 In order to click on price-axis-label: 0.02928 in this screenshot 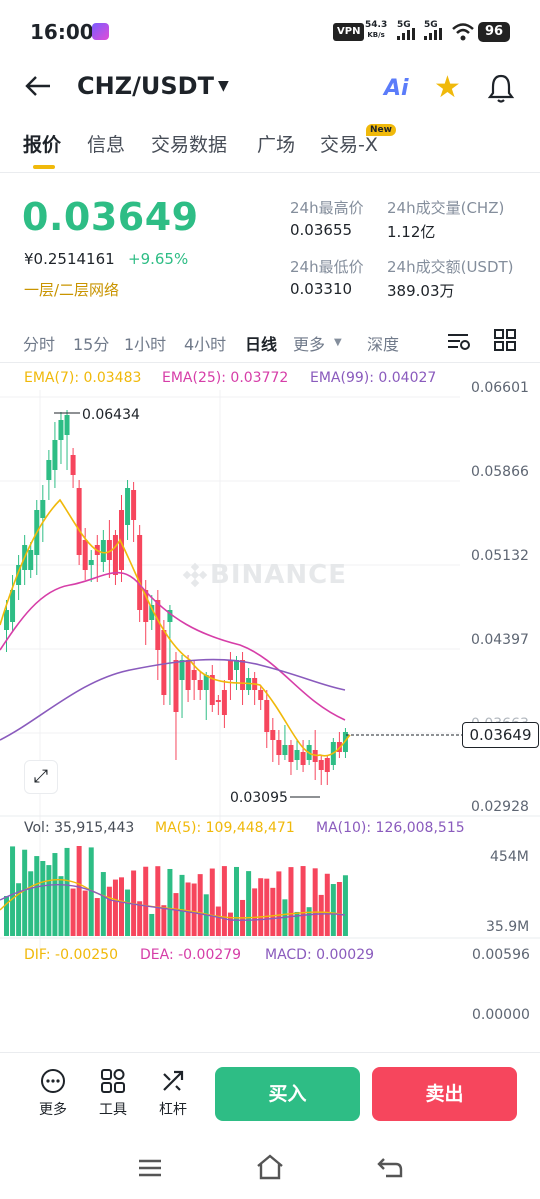, I will do `click(500, 807)`.